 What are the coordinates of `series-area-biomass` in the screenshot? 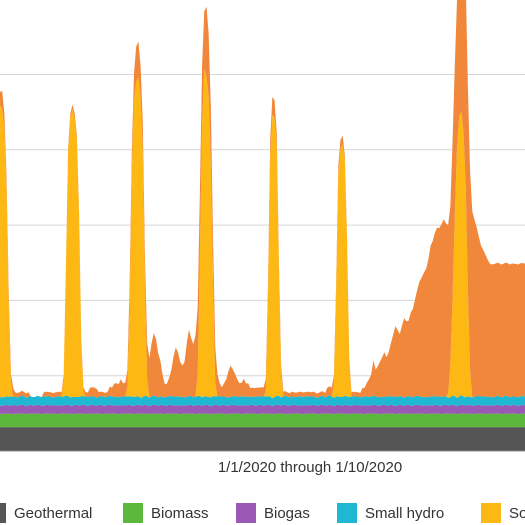 It's located at (262, 420).